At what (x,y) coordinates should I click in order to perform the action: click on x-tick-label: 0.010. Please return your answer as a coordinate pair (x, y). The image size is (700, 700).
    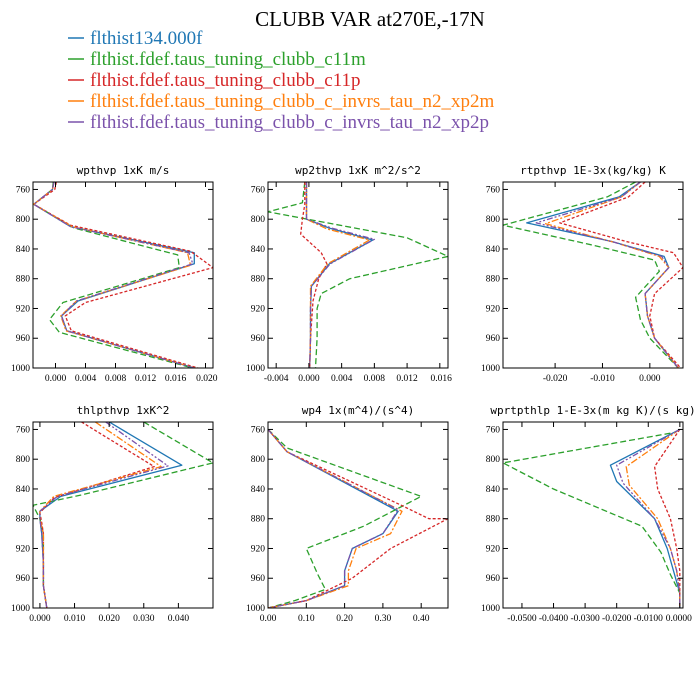
    Looking at the image, I should click on (75, 619).